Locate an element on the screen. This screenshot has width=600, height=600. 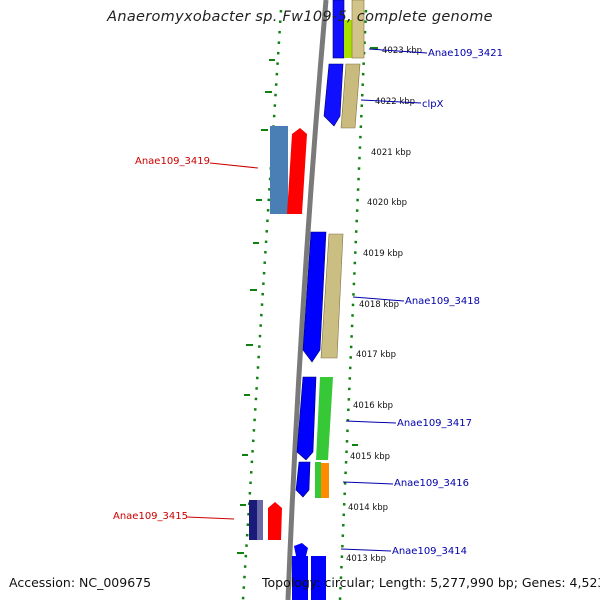
gene-anae3419-a is located at coordinates (279, 170).